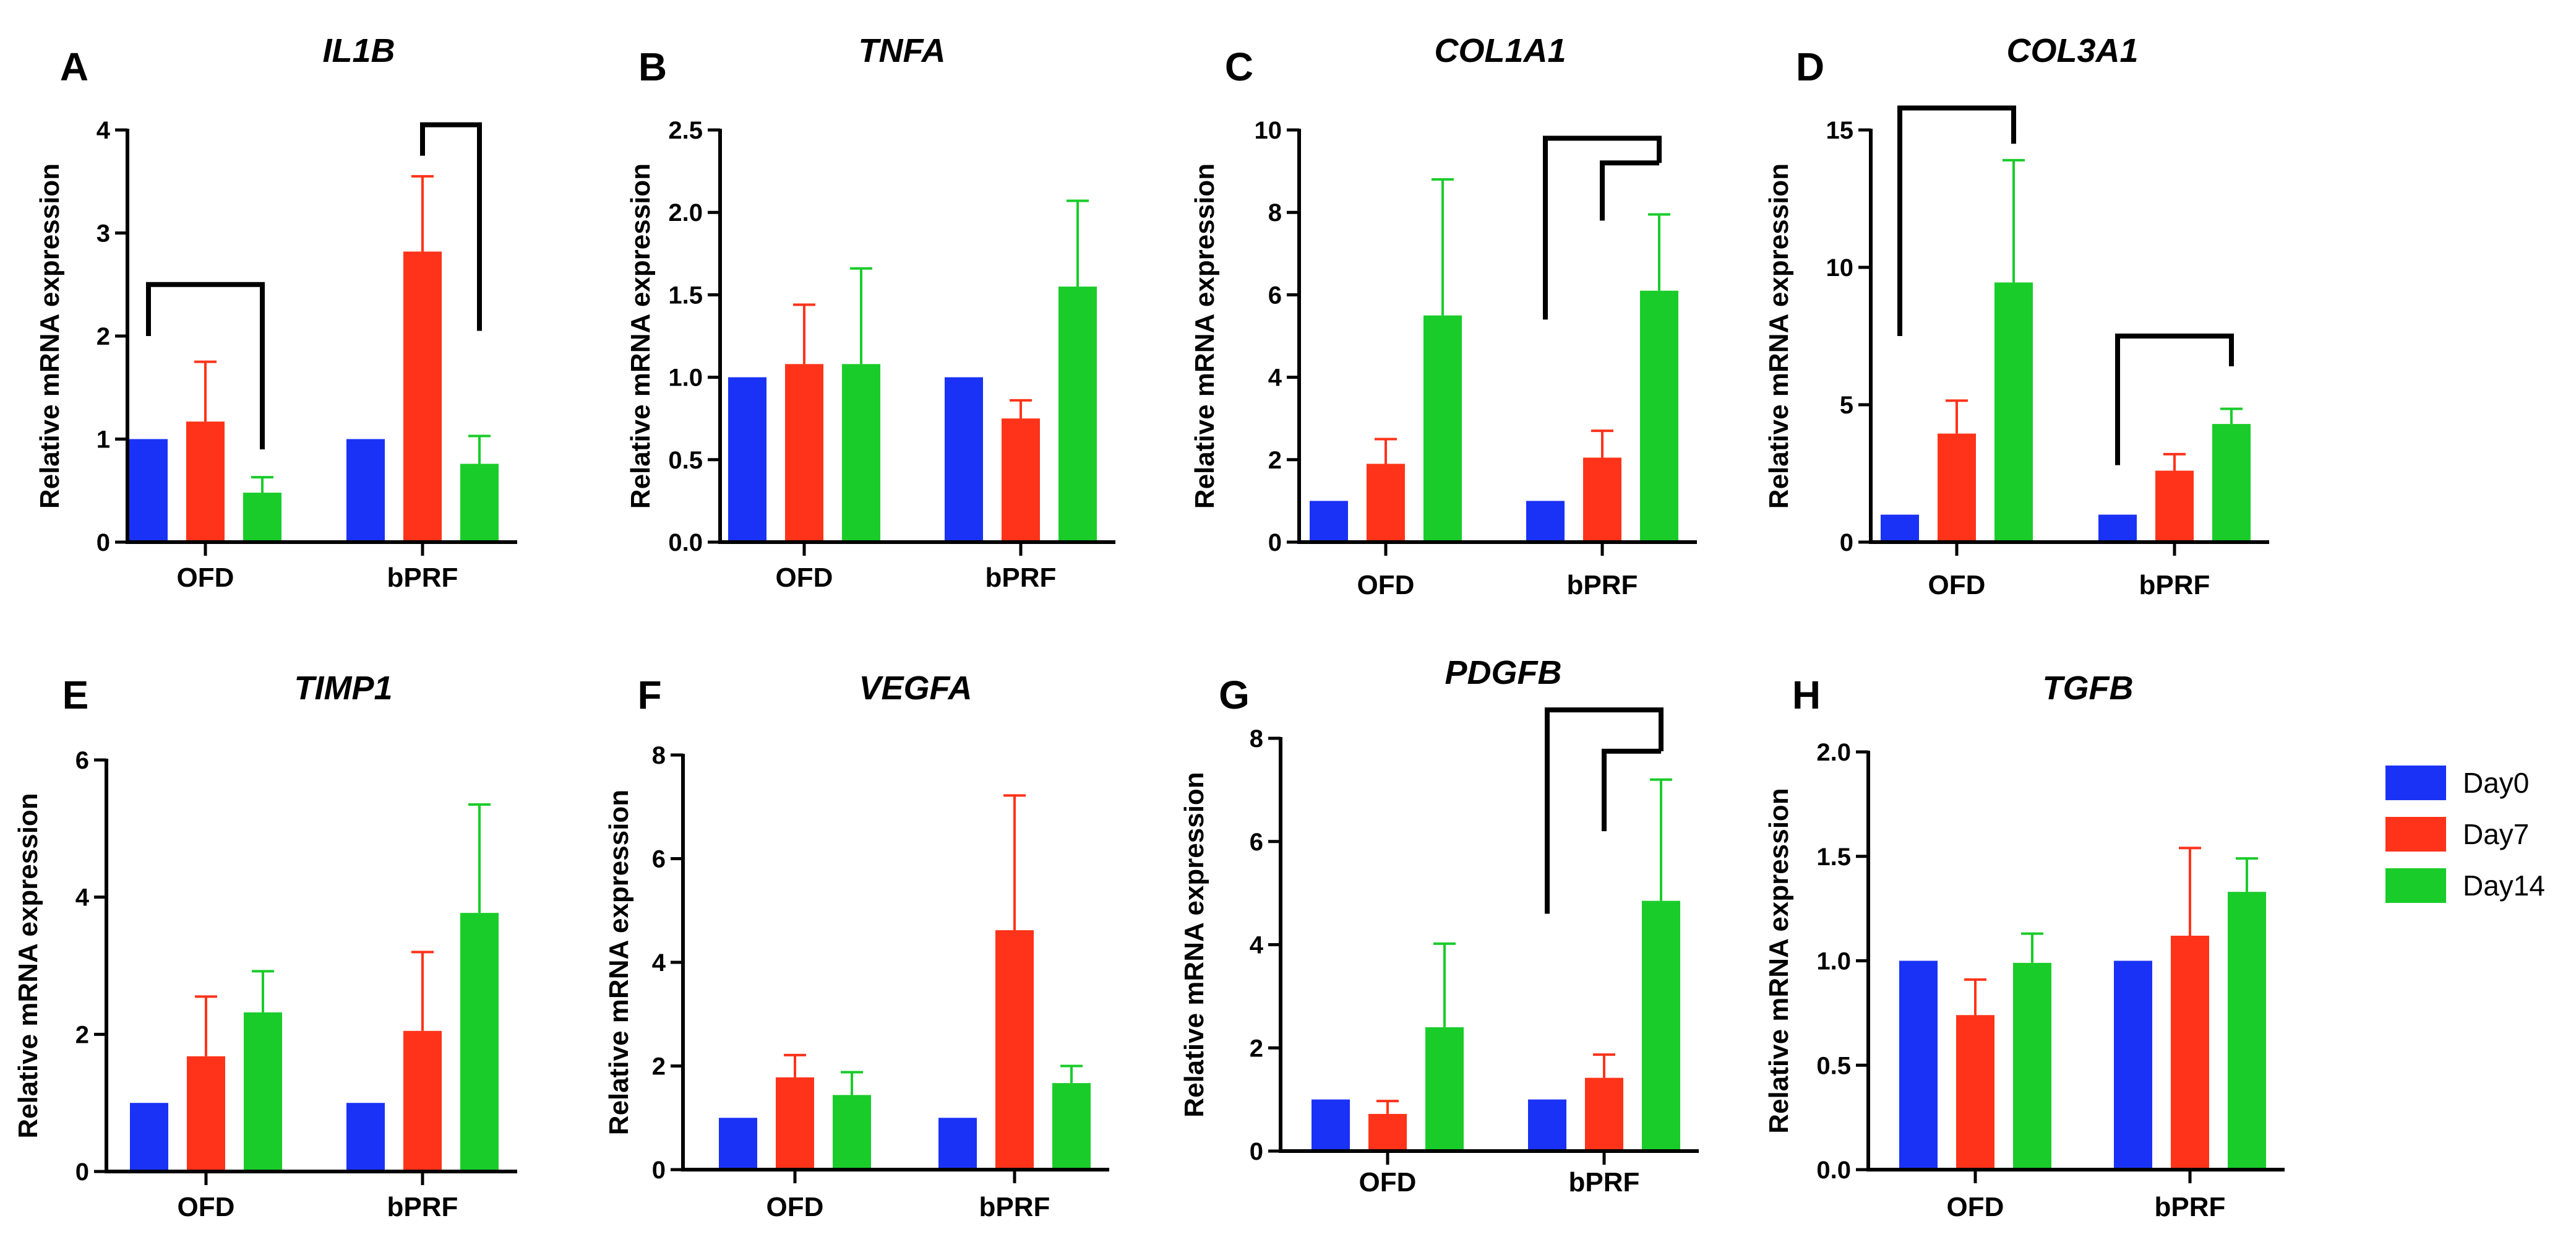  Describe the element at coordinates (685, 460) in the screenshot. I see `y-tick-label: 0.5` at that location.